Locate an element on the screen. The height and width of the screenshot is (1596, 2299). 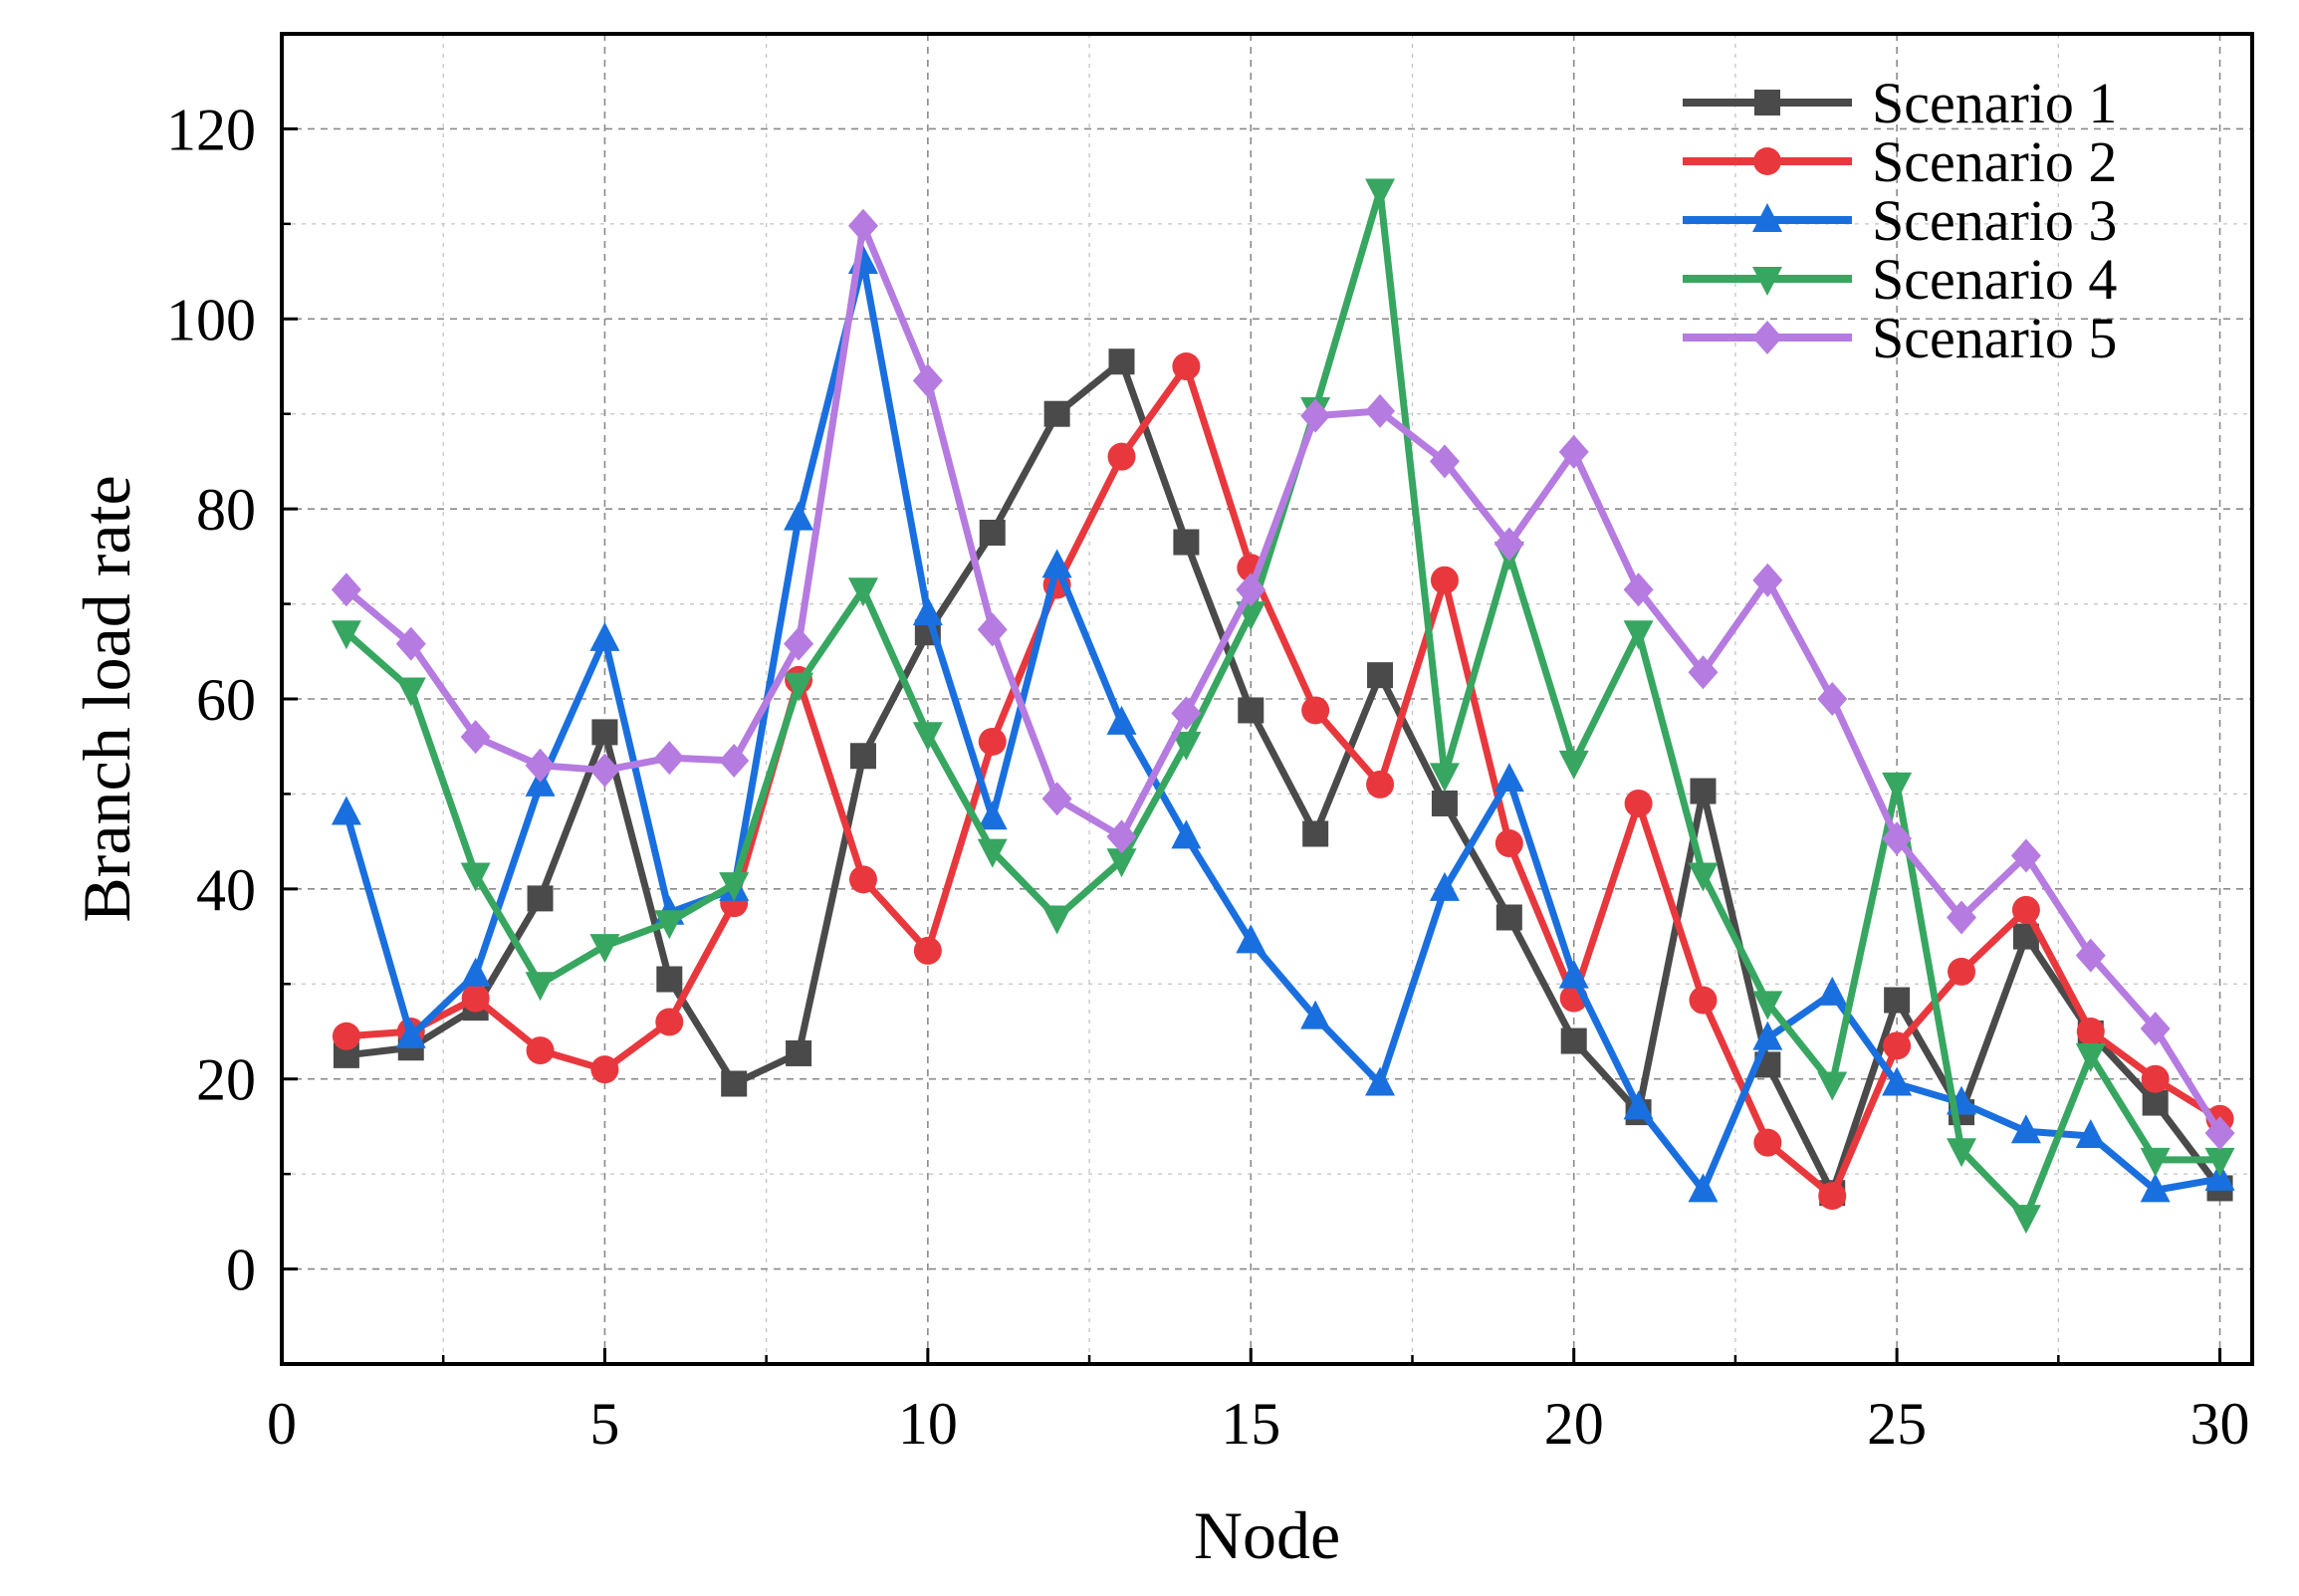
y-tick-label: 60 is located at coordinates (226, 700).